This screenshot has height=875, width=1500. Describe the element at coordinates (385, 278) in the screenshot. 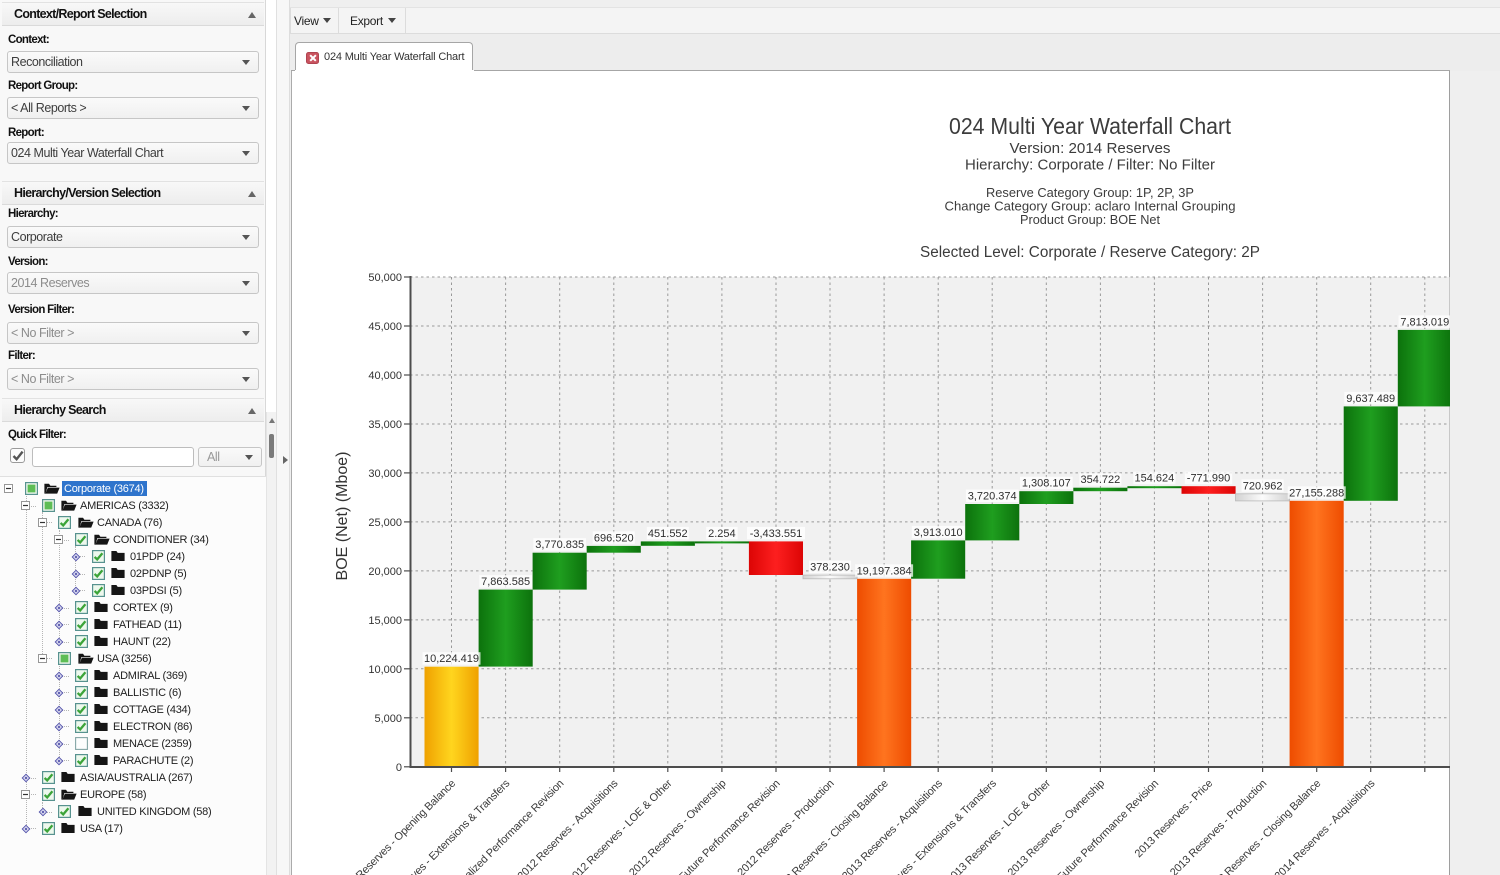

I see `svg-text: 50,000` at that location.